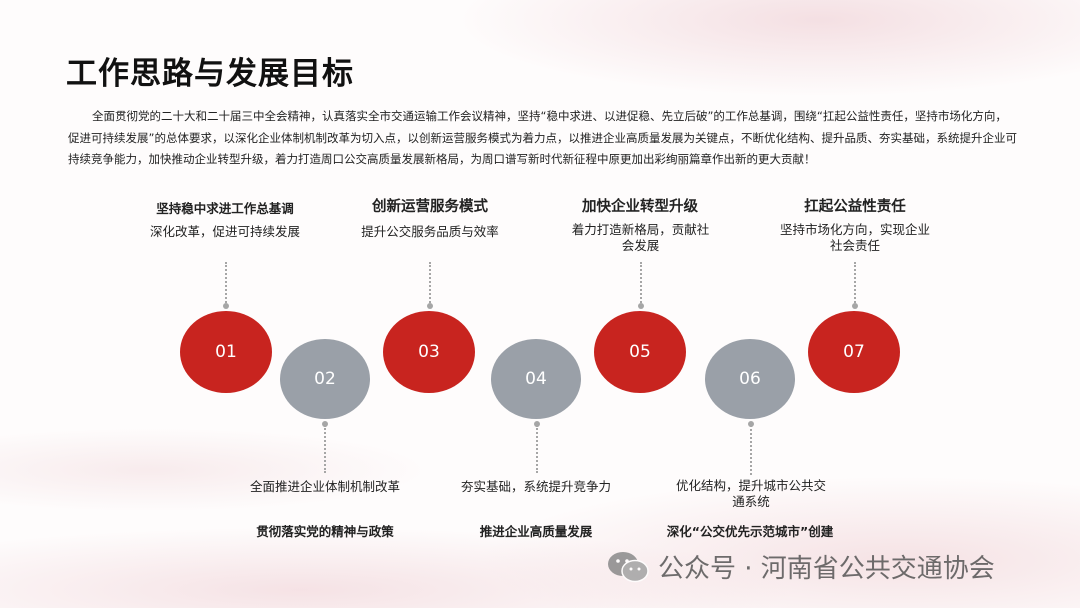 Image resolution: width=1080 pixels, height=608 pixels. What do you see at coordinates (325, 449) in the screenshot?
I see `step-02-connector` at bounding box center [325, 449].